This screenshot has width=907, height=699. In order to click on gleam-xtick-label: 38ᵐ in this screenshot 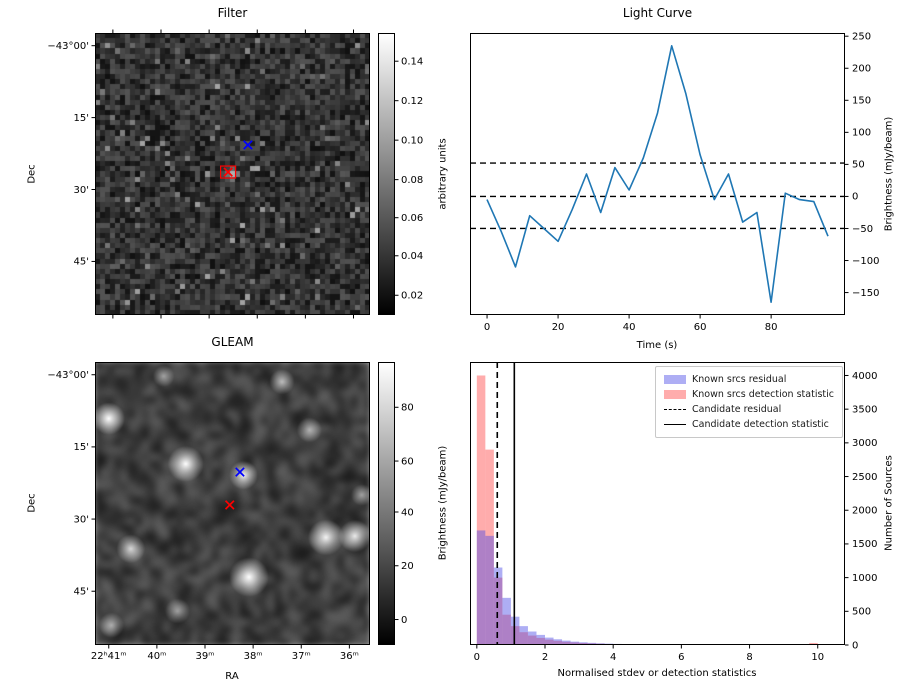, I will do `click(253, 656)`.